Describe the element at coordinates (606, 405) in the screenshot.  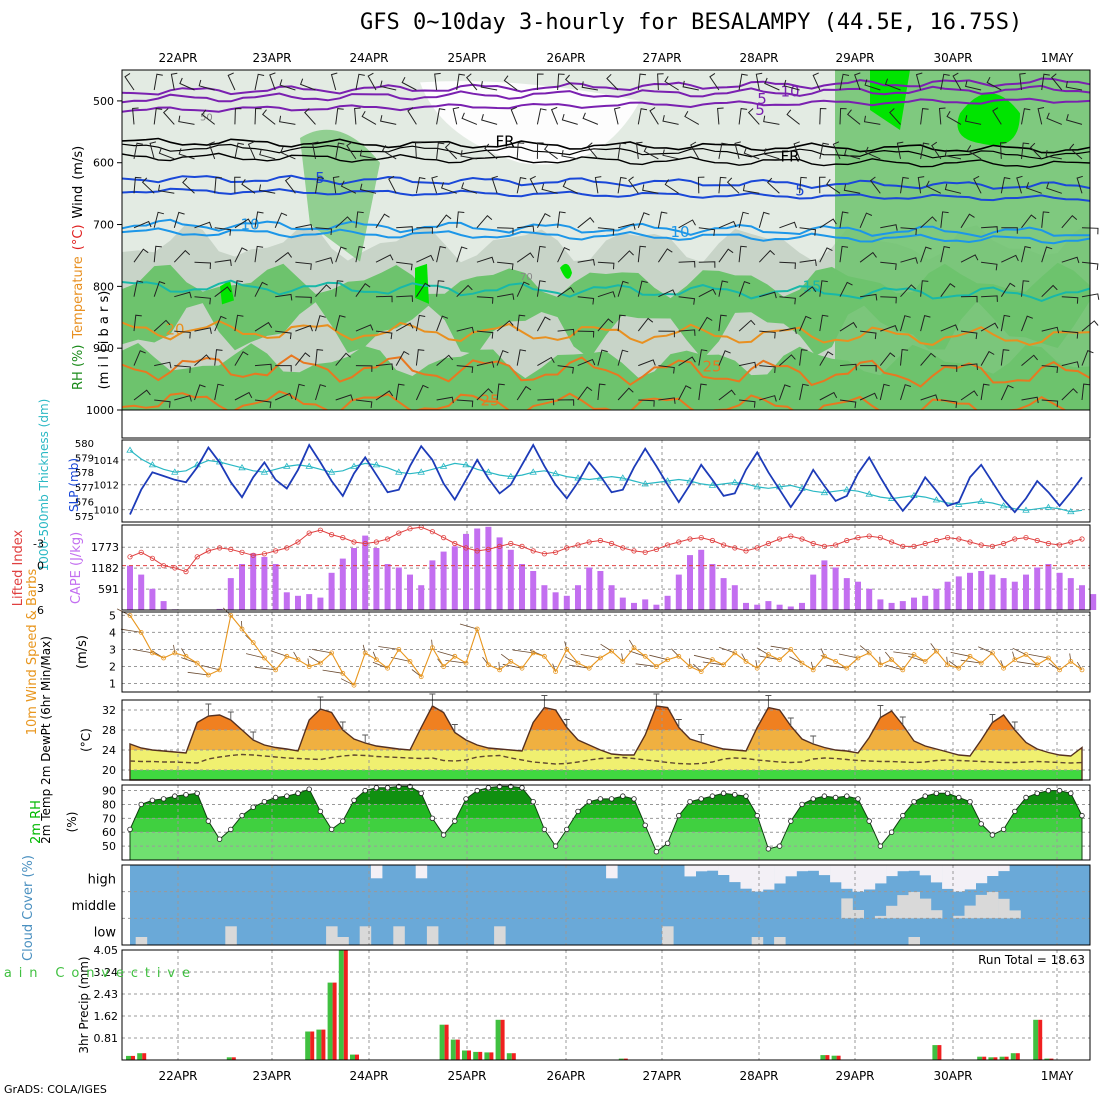
I see `temperature-contour` at that location.